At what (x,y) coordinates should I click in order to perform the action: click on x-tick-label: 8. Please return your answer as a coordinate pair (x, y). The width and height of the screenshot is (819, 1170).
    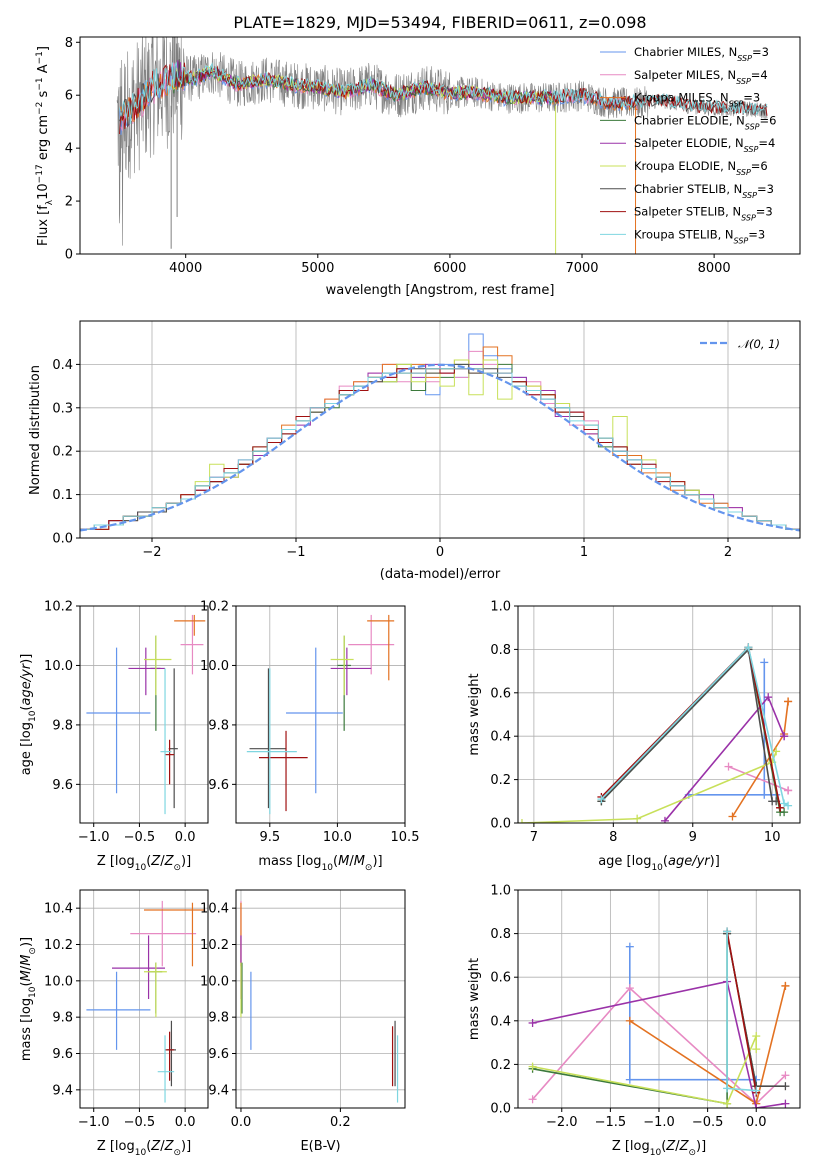
    Looking at the image, I should click on (613, 837).